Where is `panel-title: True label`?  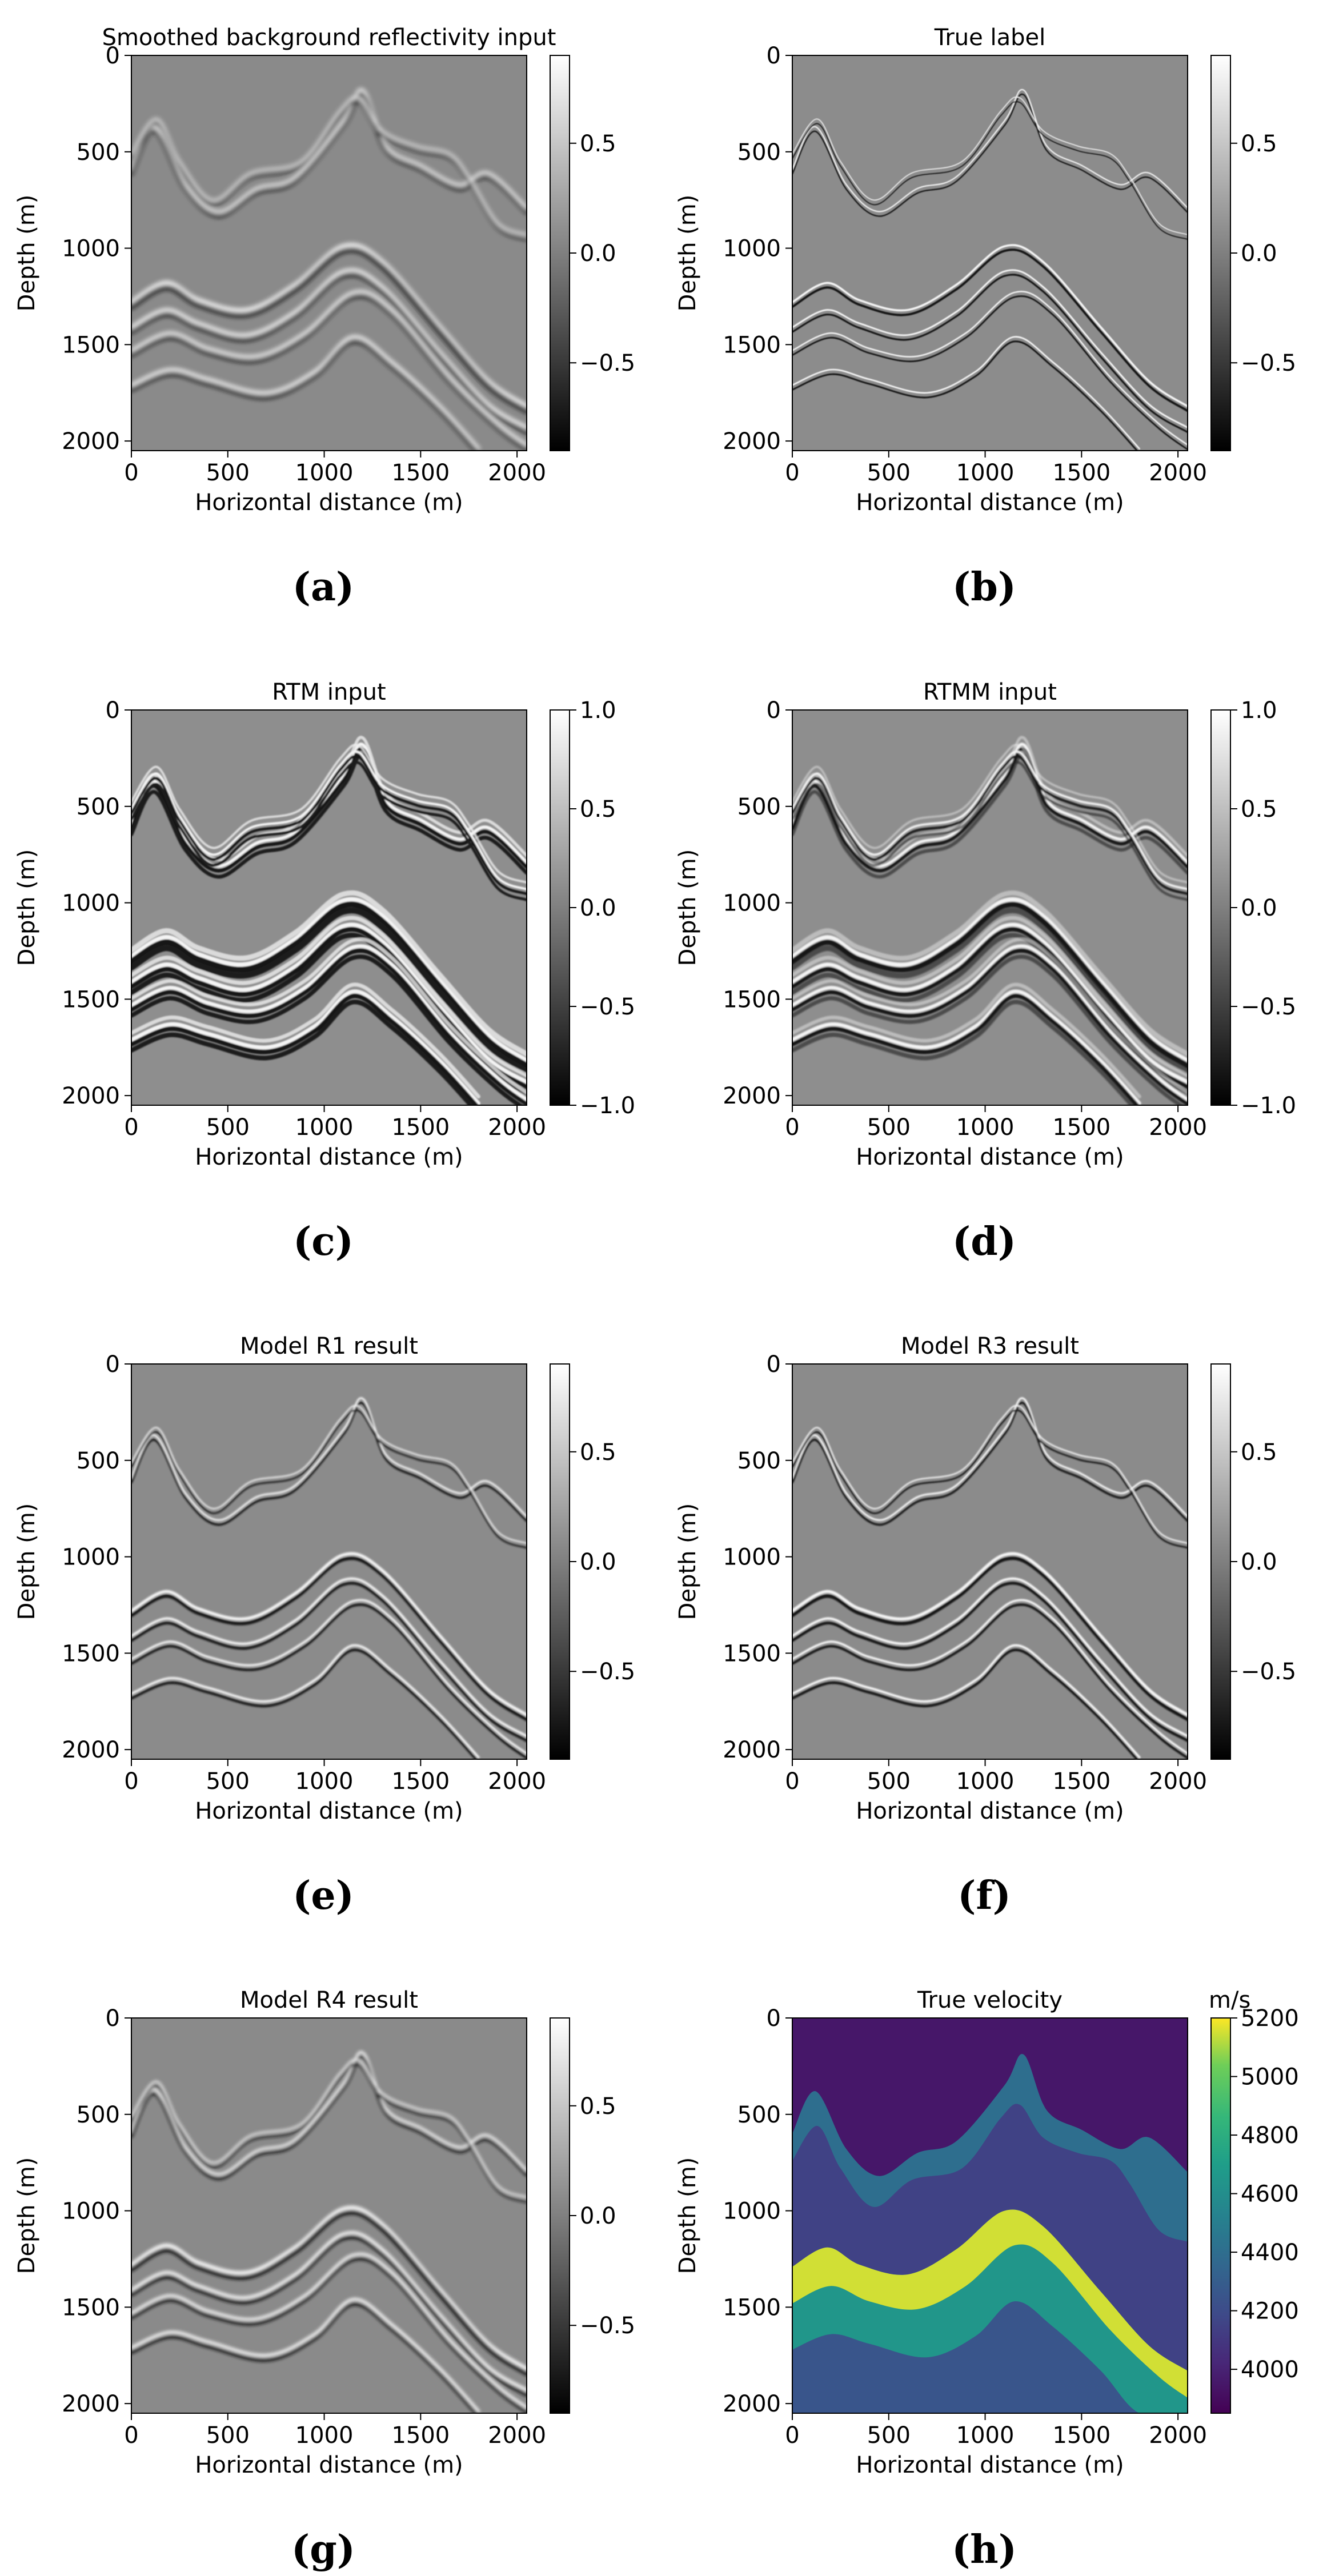
panel-title: True label is located at coordinates (989, 38).